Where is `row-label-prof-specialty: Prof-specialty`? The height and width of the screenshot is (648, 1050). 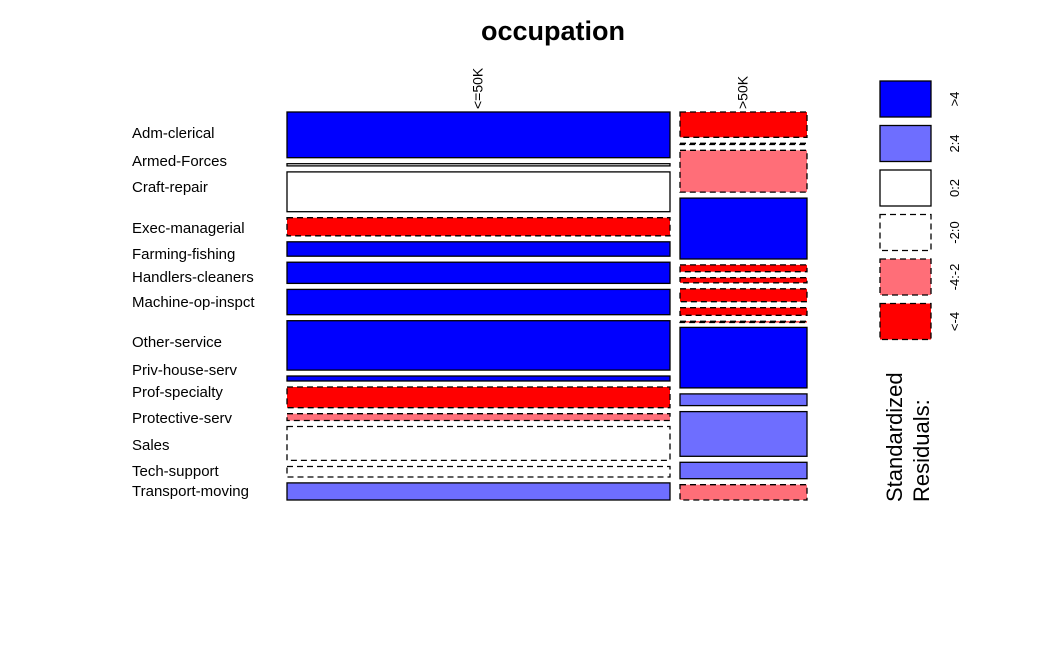
row-label-prof-specialty: Prof-specialty is located at coordinates (177, 392).